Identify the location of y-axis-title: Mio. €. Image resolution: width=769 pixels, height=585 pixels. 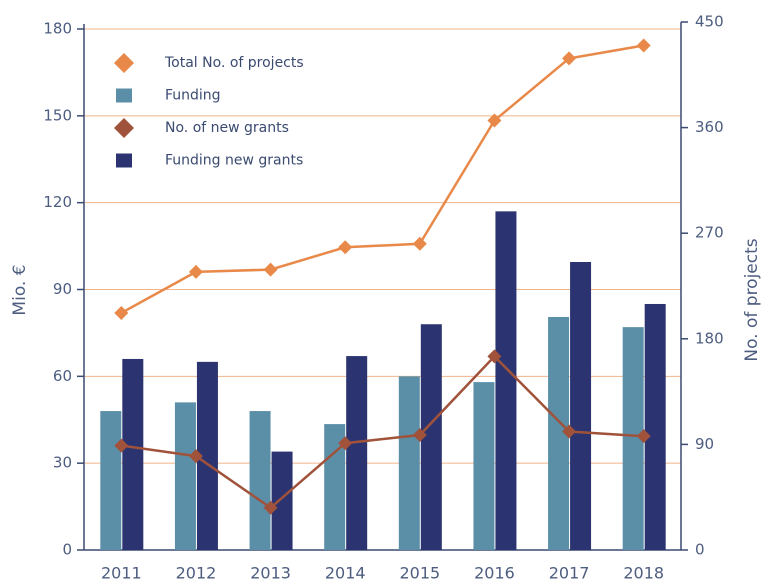
(20, 289).